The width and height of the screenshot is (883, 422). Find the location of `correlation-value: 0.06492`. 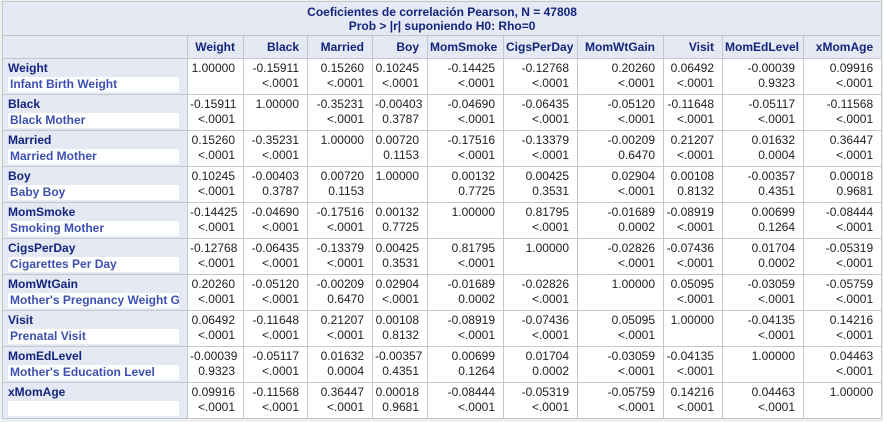

correlation-value: 0.06492 is located at coordinates (692, 68).